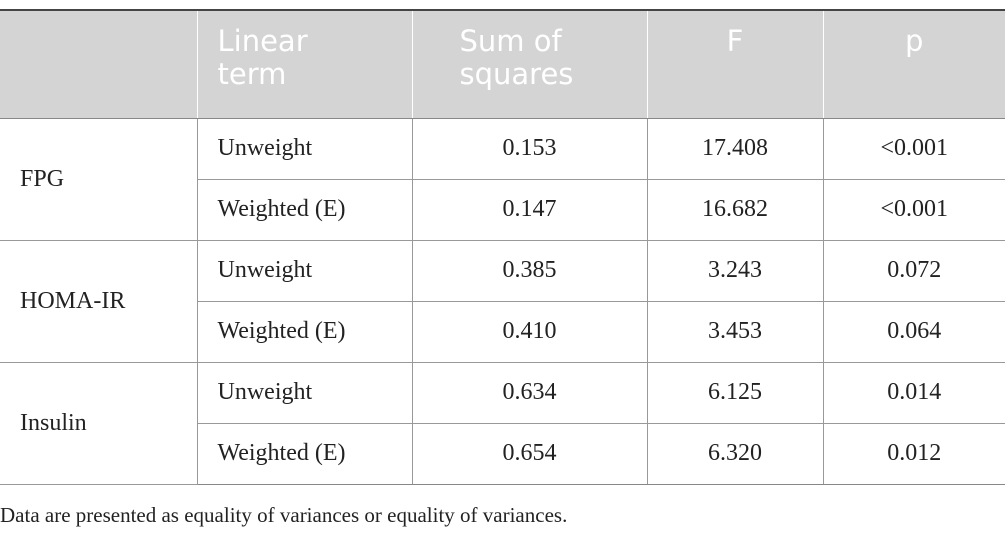 This screenshot has width=1005, height=543. I want to click on header-cell: p, so click(913, 64).